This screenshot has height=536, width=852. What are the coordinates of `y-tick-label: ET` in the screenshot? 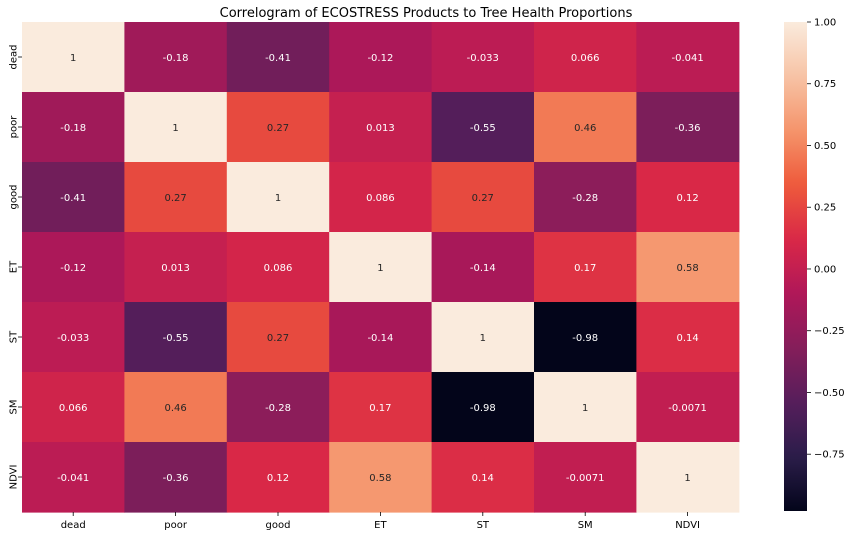 It's located at (14, 266).